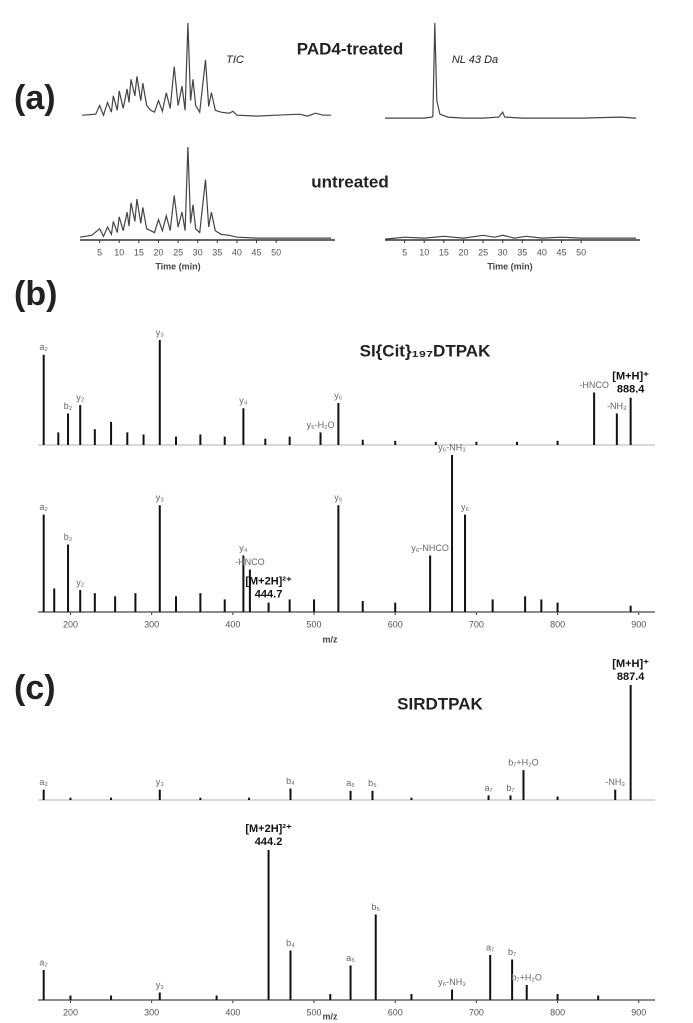 The width and height of the screenshot is (693, 1023). I want to click on peak-label: 444.7, so click(269, 594).